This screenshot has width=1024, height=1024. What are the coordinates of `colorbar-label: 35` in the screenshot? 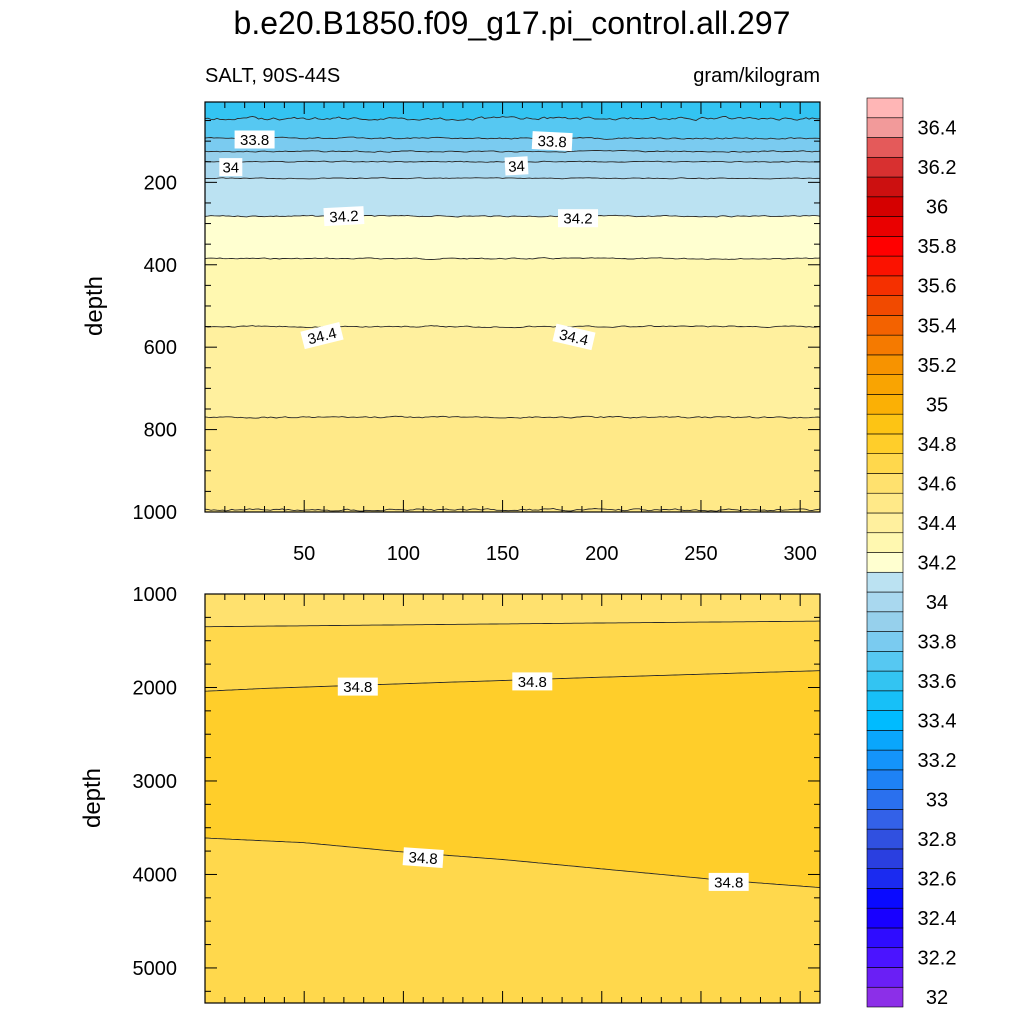 It's located at (937, 405).